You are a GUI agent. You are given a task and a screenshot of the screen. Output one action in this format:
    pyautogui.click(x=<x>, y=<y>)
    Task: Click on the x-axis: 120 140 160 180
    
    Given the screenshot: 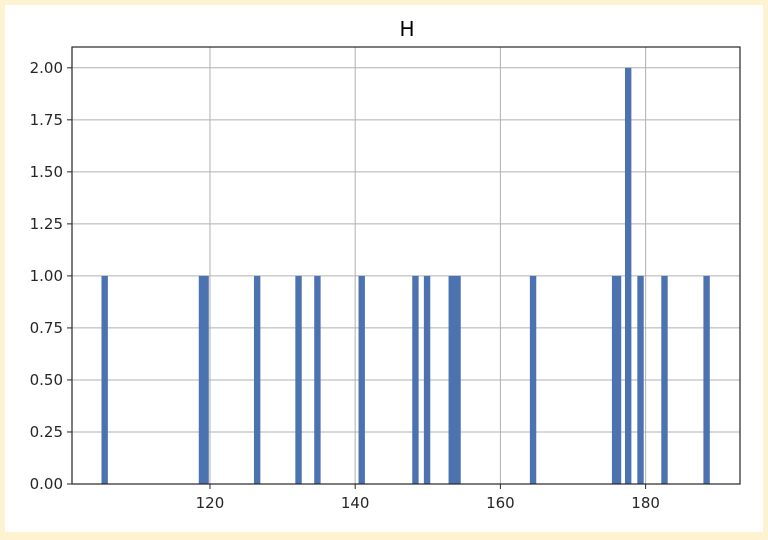 What is the action you would take?
    pyautogui.click(x=428, y=498)
    